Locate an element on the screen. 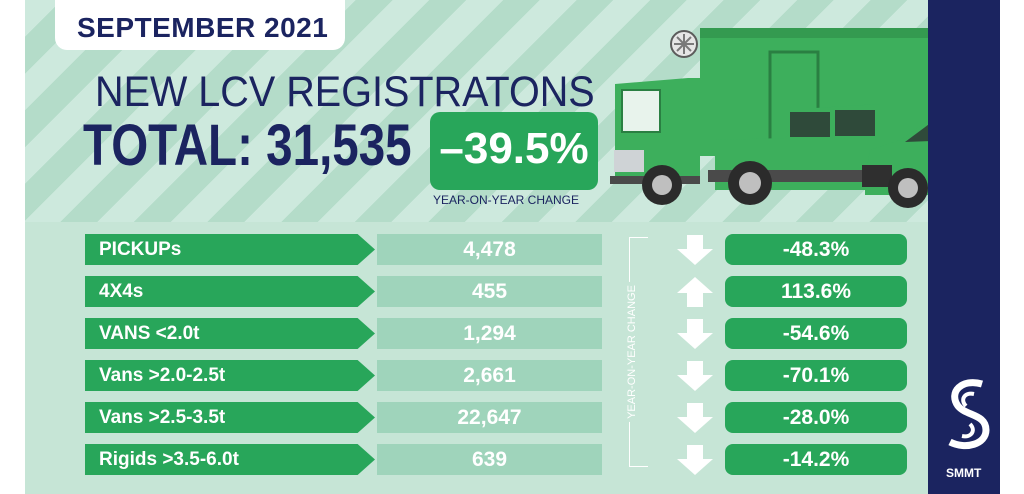 The width and height of the screenshot is (1024, 494). row-change: -14.2% is located at coordinates (816, 459).